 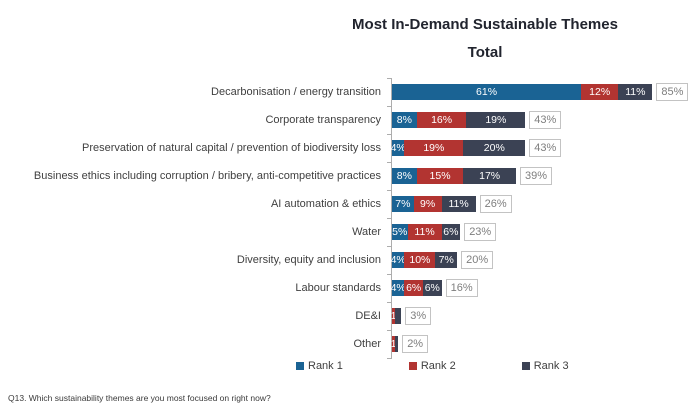 I want to click on segment-value-label: 19%, so click(x=496, y=120).